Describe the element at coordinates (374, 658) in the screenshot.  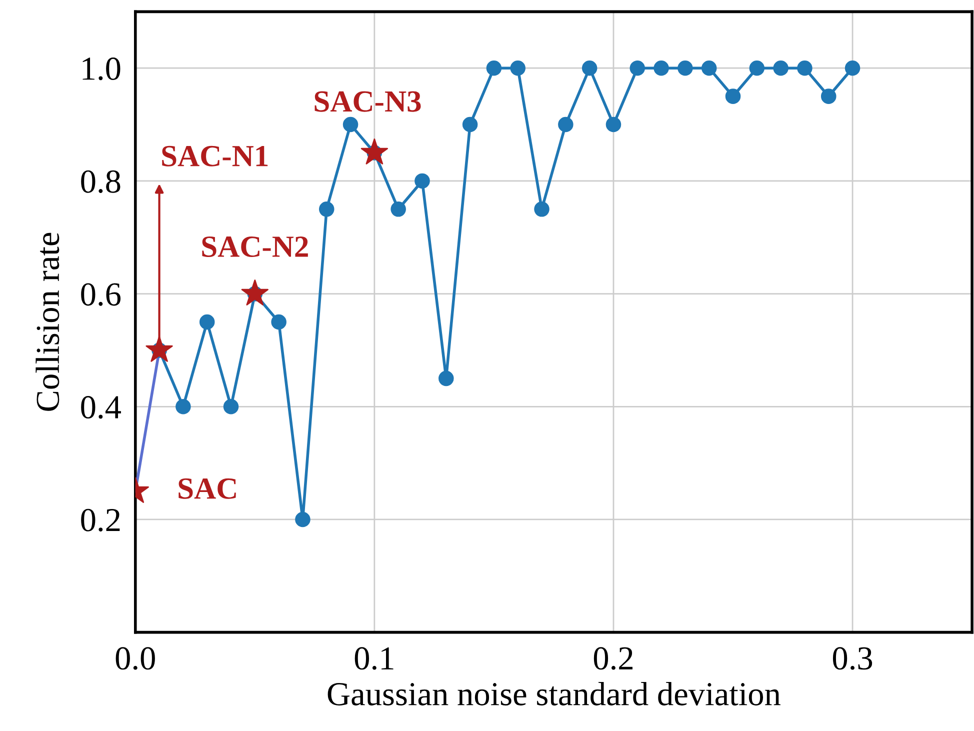
I see `x-tick-label: 0.1` at that location.